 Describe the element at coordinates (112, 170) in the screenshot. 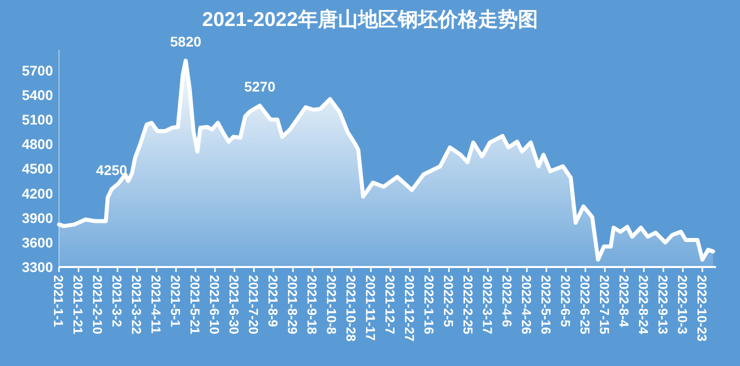

I see `annotation: 4250` at that location.